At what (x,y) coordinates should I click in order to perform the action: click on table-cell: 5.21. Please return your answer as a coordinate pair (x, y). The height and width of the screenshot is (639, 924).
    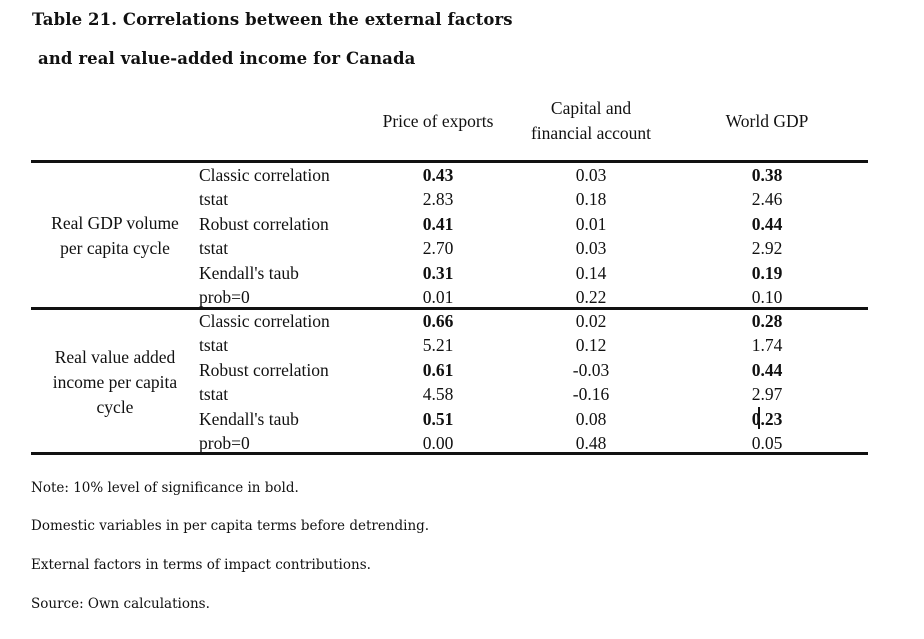
    Looking at the image, I should click on (438, 345).